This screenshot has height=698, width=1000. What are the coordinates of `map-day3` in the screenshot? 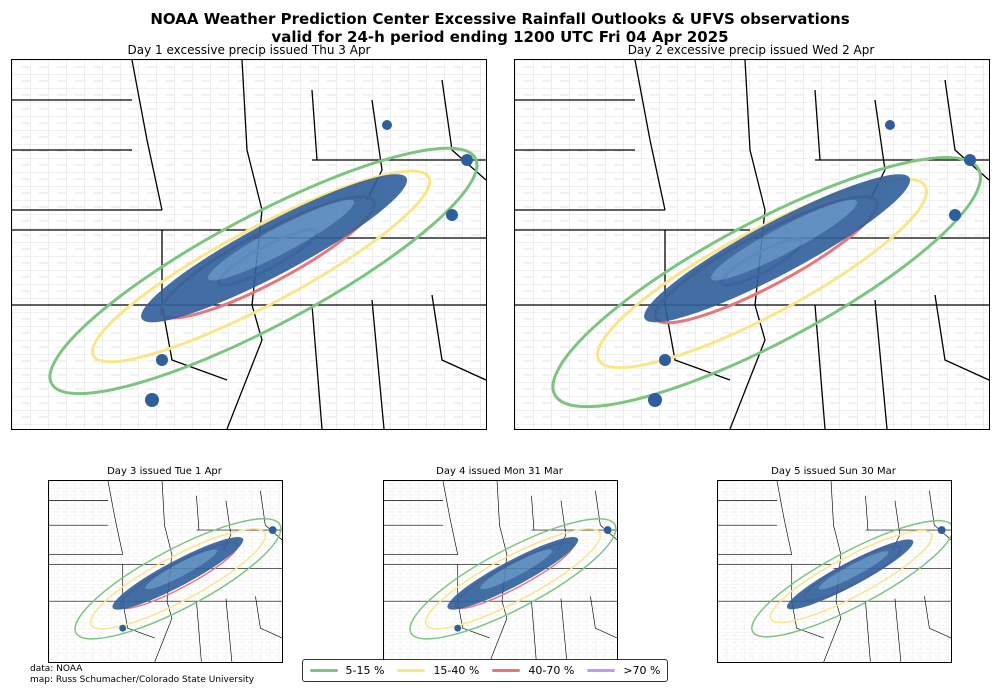 It's located at (165, 571).